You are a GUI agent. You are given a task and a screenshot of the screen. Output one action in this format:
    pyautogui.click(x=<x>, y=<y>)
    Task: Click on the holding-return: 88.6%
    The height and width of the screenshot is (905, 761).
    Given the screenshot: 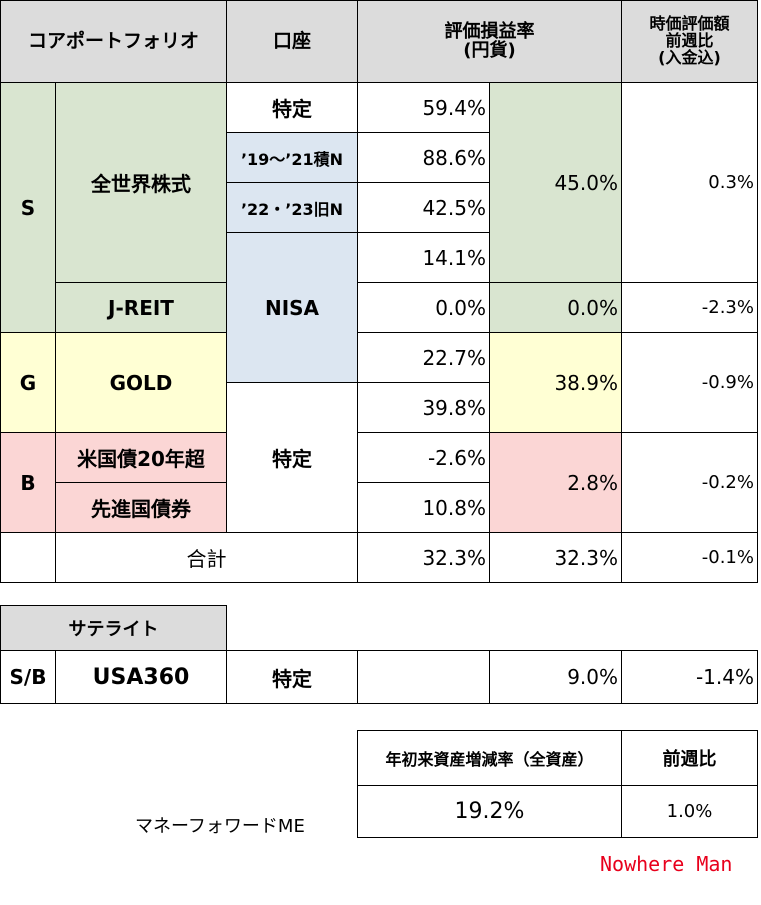 What is the action you would take?
    pyautogui.click(x=423, y=157)
    